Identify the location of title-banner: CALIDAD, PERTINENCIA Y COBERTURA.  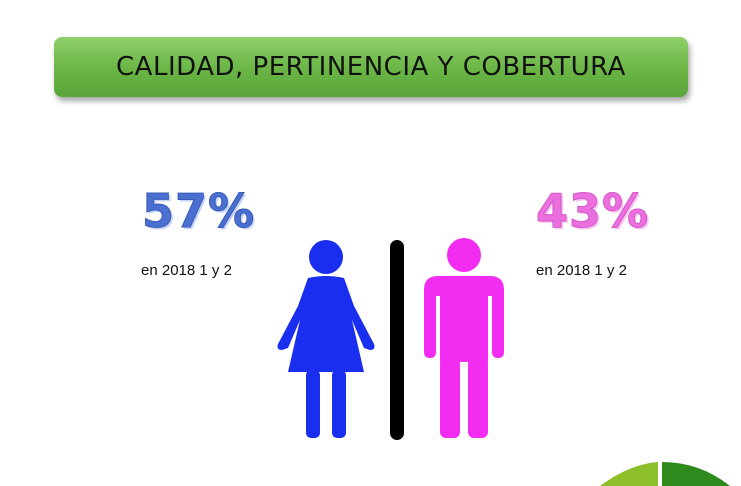
(371, 67).